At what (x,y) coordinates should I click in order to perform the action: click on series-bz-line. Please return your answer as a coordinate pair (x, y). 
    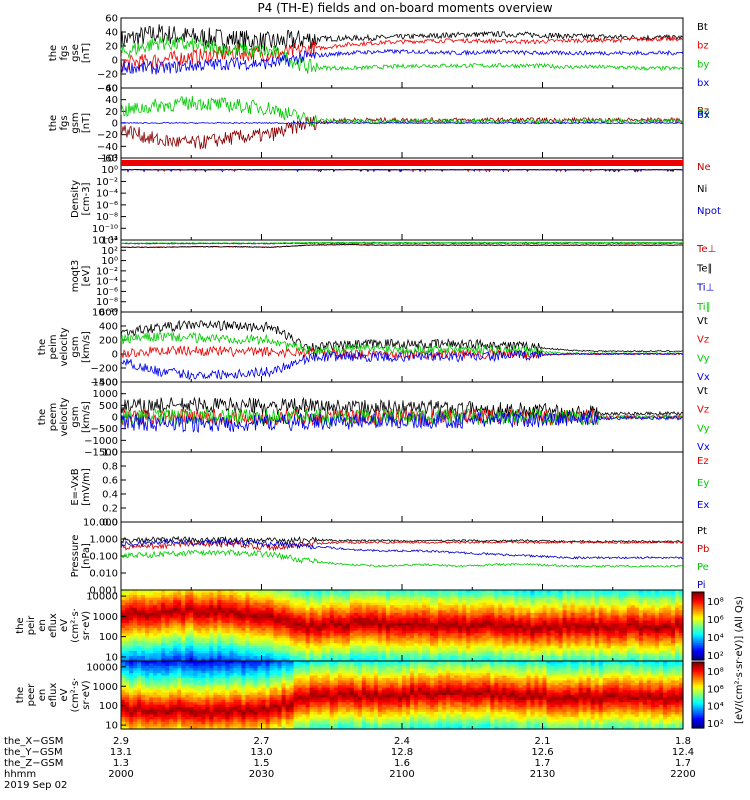
    Looking at the image, I should click on (402, 133).